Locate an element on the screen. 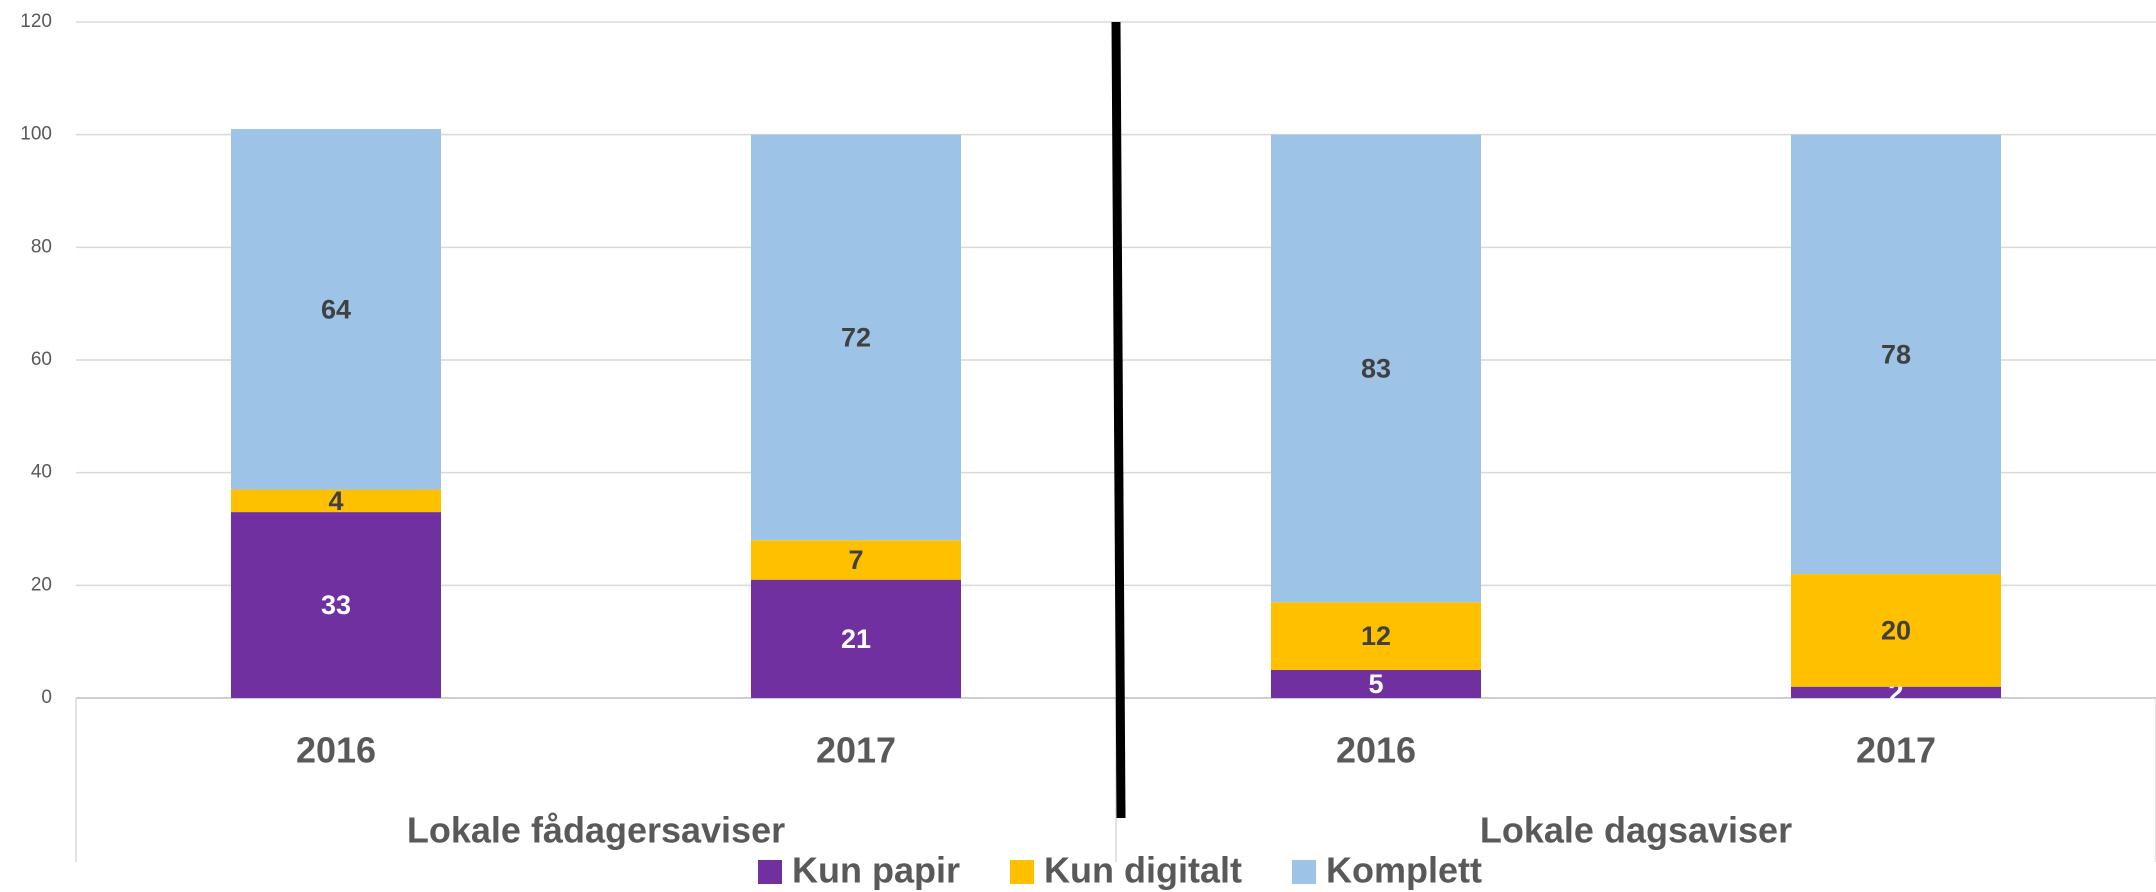 This screenshot has height=892, width=2156. data-label: 5 is located at coordinates (1375, 684).